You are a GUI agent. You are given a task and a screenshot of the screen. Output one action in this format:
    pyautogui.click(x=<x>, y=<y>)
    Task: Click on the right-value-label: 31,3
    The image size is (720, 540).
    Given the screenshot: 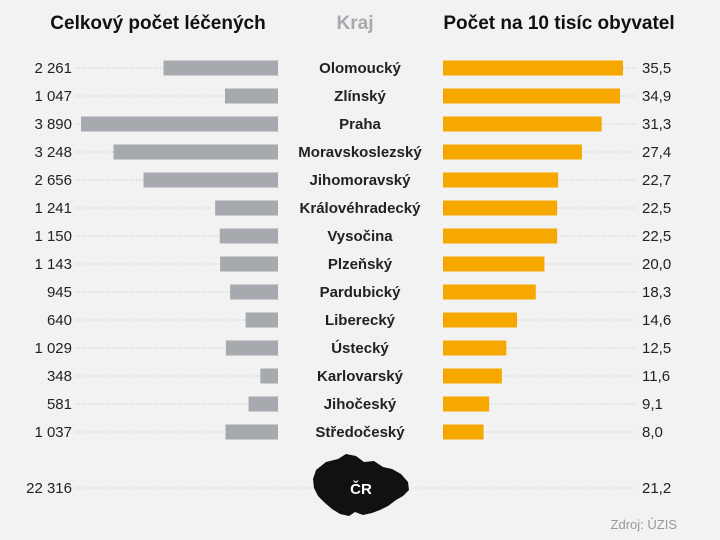 What is the action you would take?
    pyautogui.click(x=656, y=124)
    